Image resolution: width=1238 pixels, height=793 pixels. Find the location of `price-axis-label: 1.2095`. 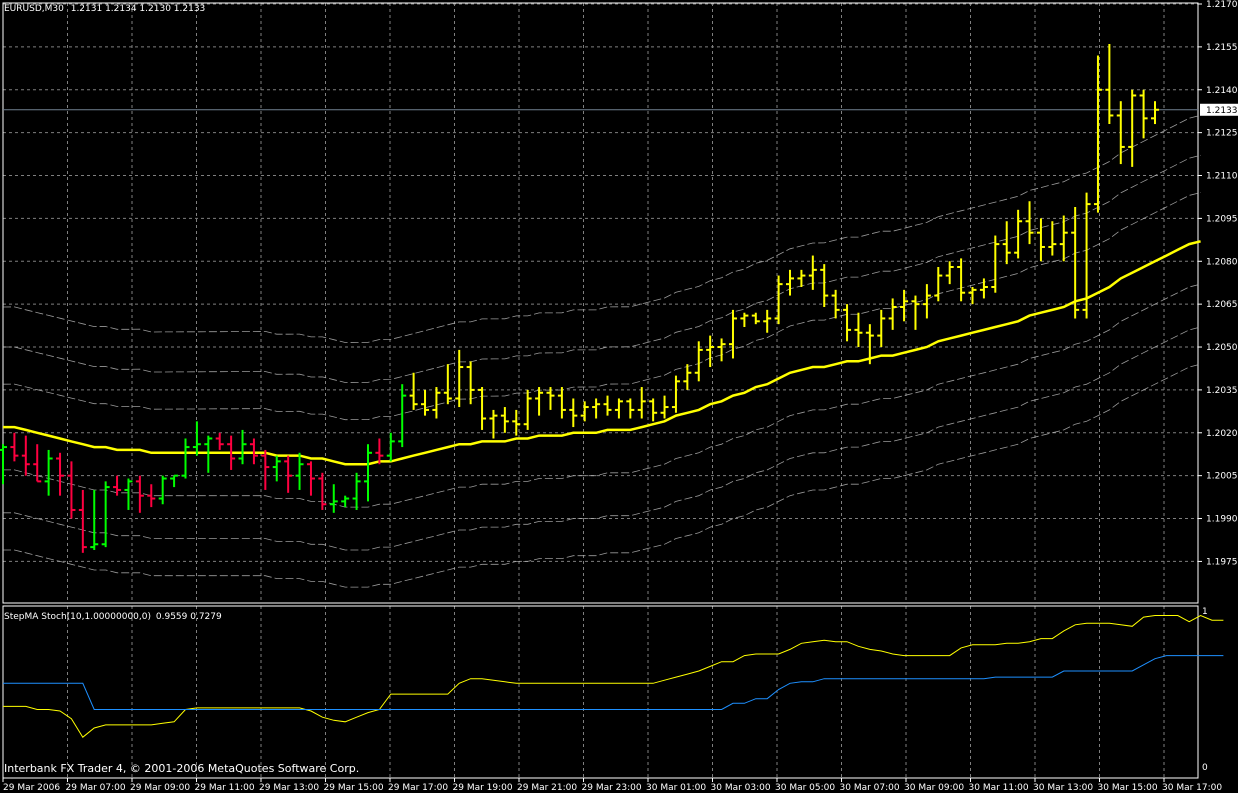

price-axis-label: 1.2095 is located at coordinates (1222, 219).